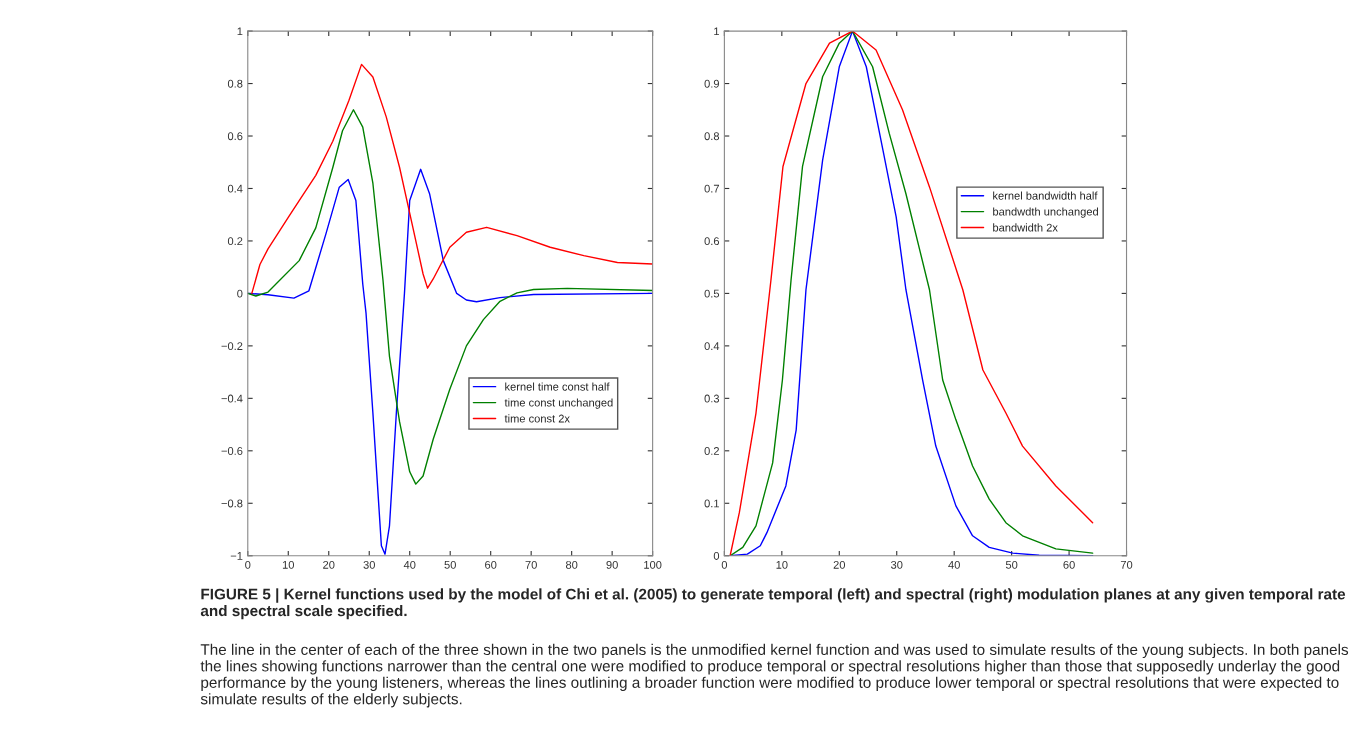 The image size is (1354, 740). I want to click on y-tick-label: 0.7, so click(711, 188).